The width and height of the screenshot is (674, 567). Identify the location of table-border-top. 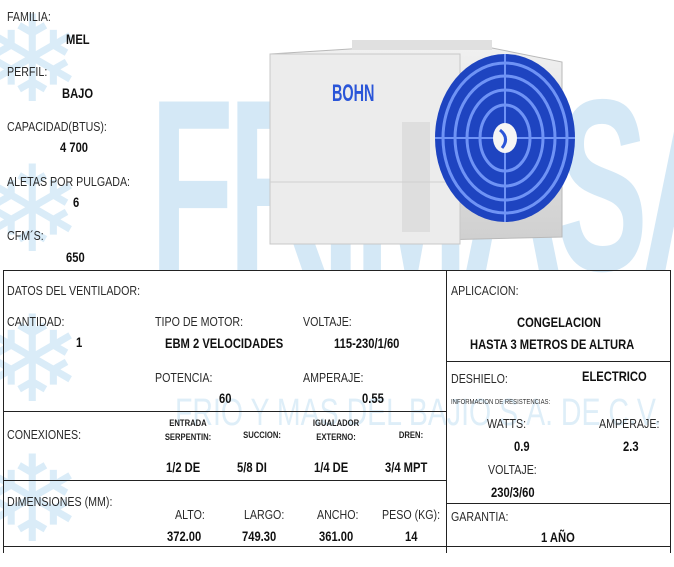
(337, 270).